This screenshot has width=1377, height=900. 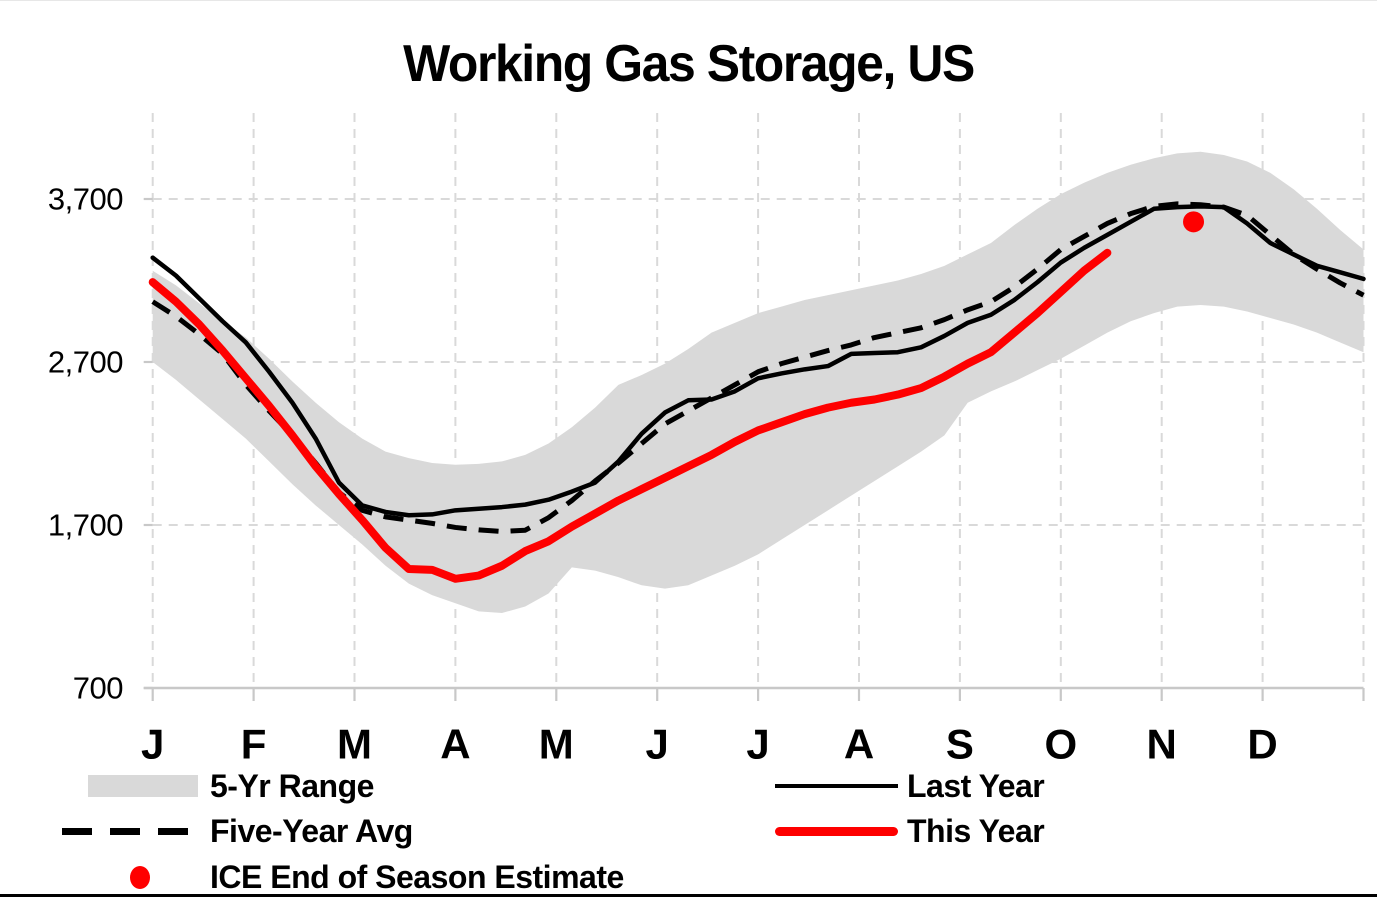 I want to click on this-year-line-icon, so click(x=836, y=831).